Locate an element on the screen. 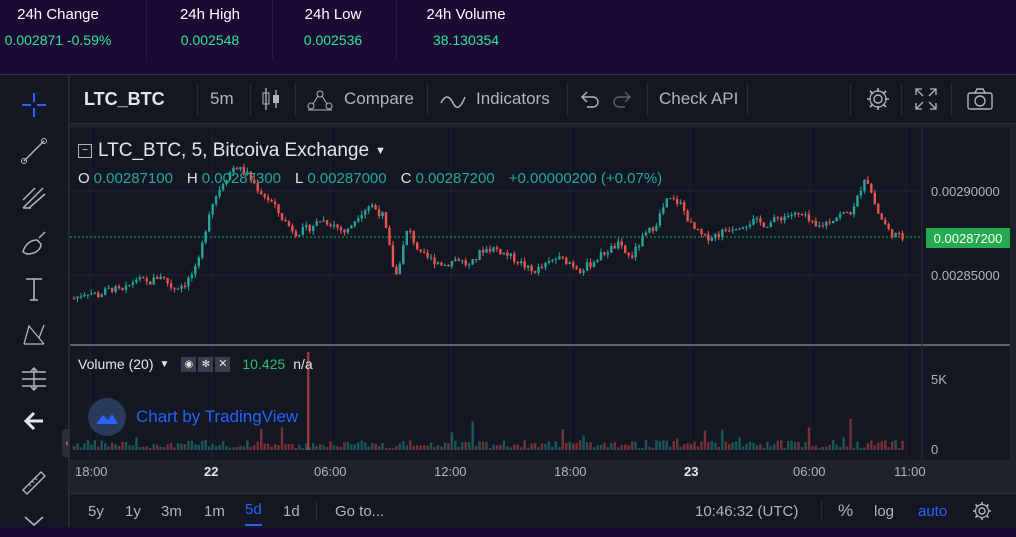  compare-label: Compare is located at coordinates (379, 98).